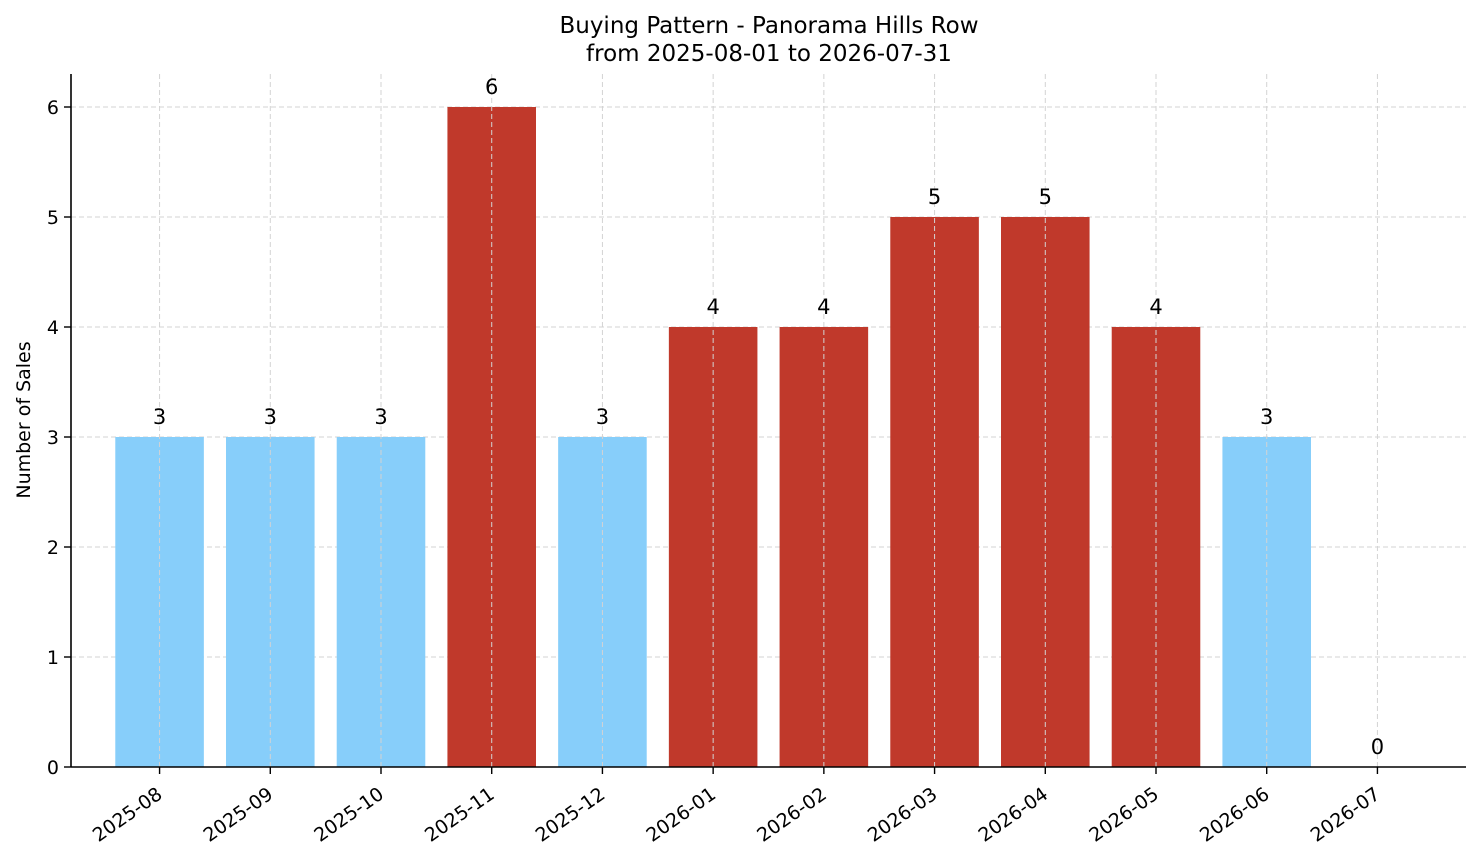 This screenshot has width=1481, height=863. Describe the element at coordinates (768, 26) in the screenshot. I see `chart-title: Buying Pattern - Panorama Hills Row` at that location.